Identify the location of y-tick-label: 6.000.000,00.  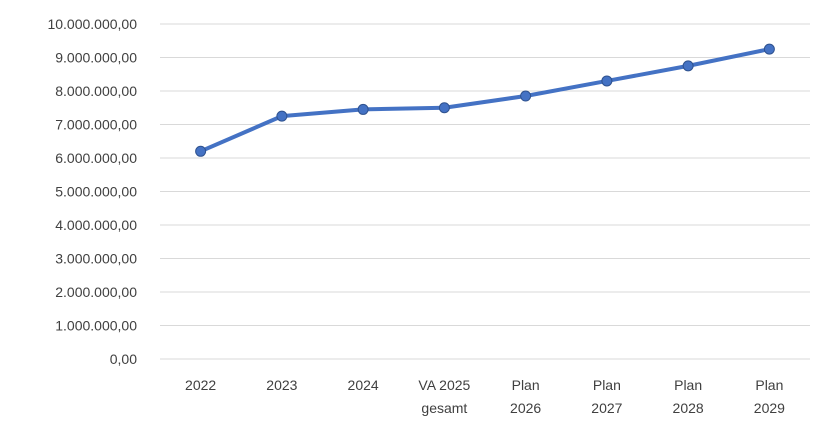
(96, 158).